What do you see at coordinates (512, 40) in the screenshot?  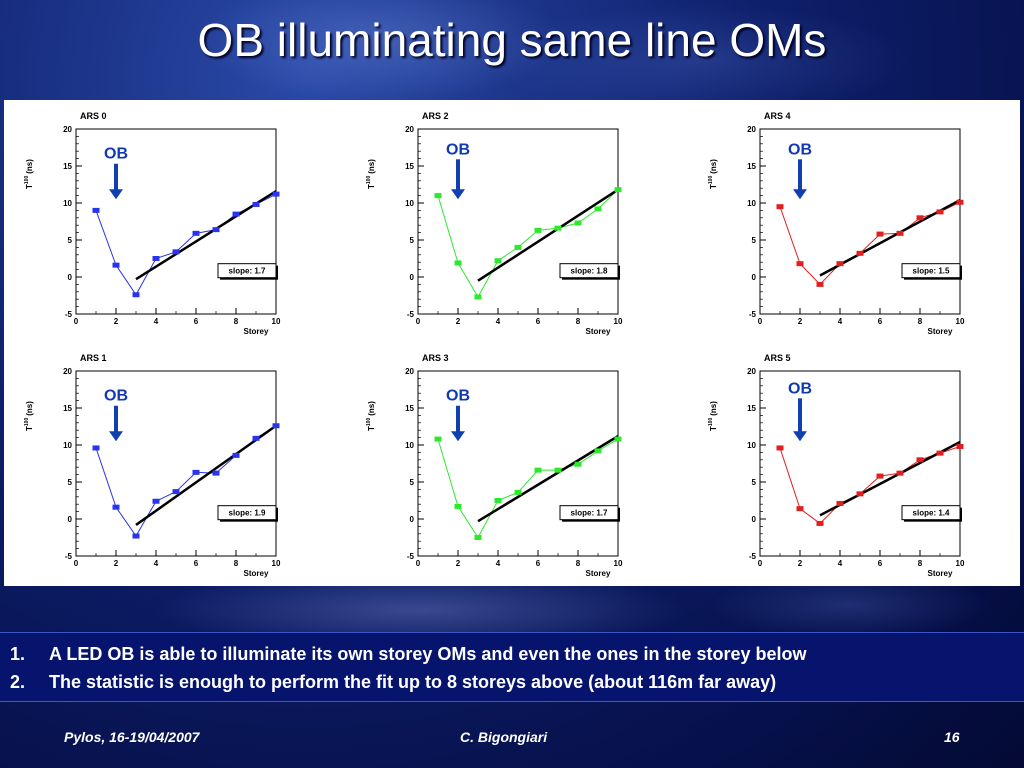 I see `slide-title: OB illuminating same line OMs` at bounding box center [512, 40].